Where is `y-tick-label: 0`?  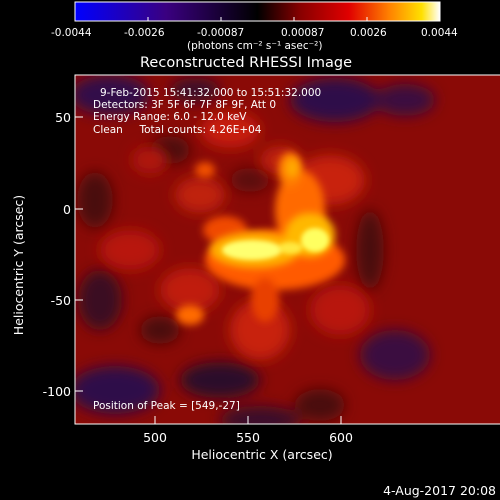 y-tick-label: 0 is located at coordinates (67, 209).